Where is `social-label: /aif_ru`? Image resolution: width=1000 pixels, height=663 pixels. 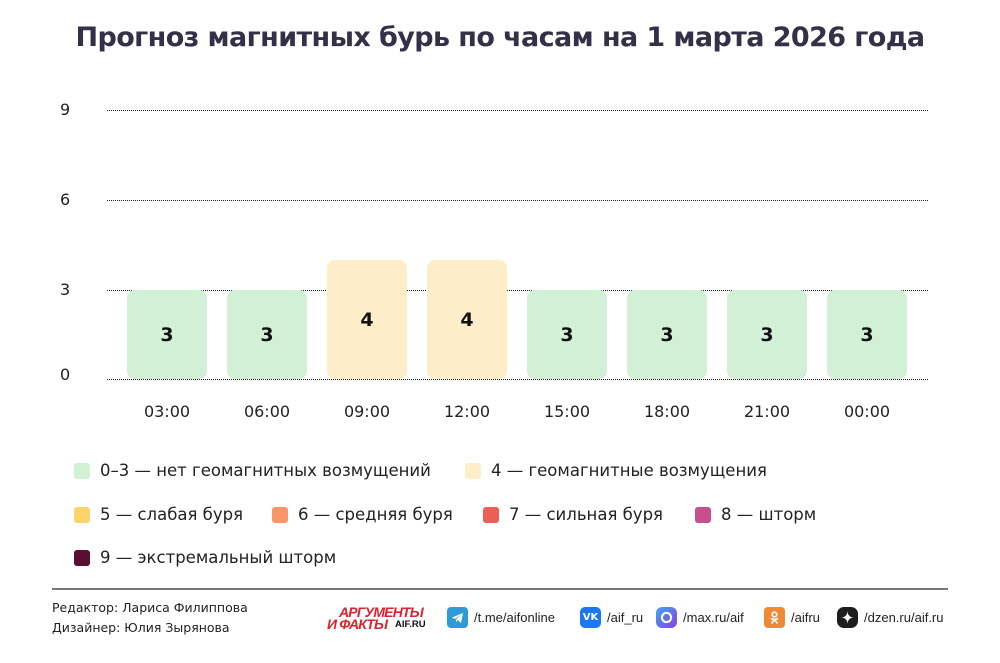
social-label: /aif_ru is located at coordinates (625, 617).